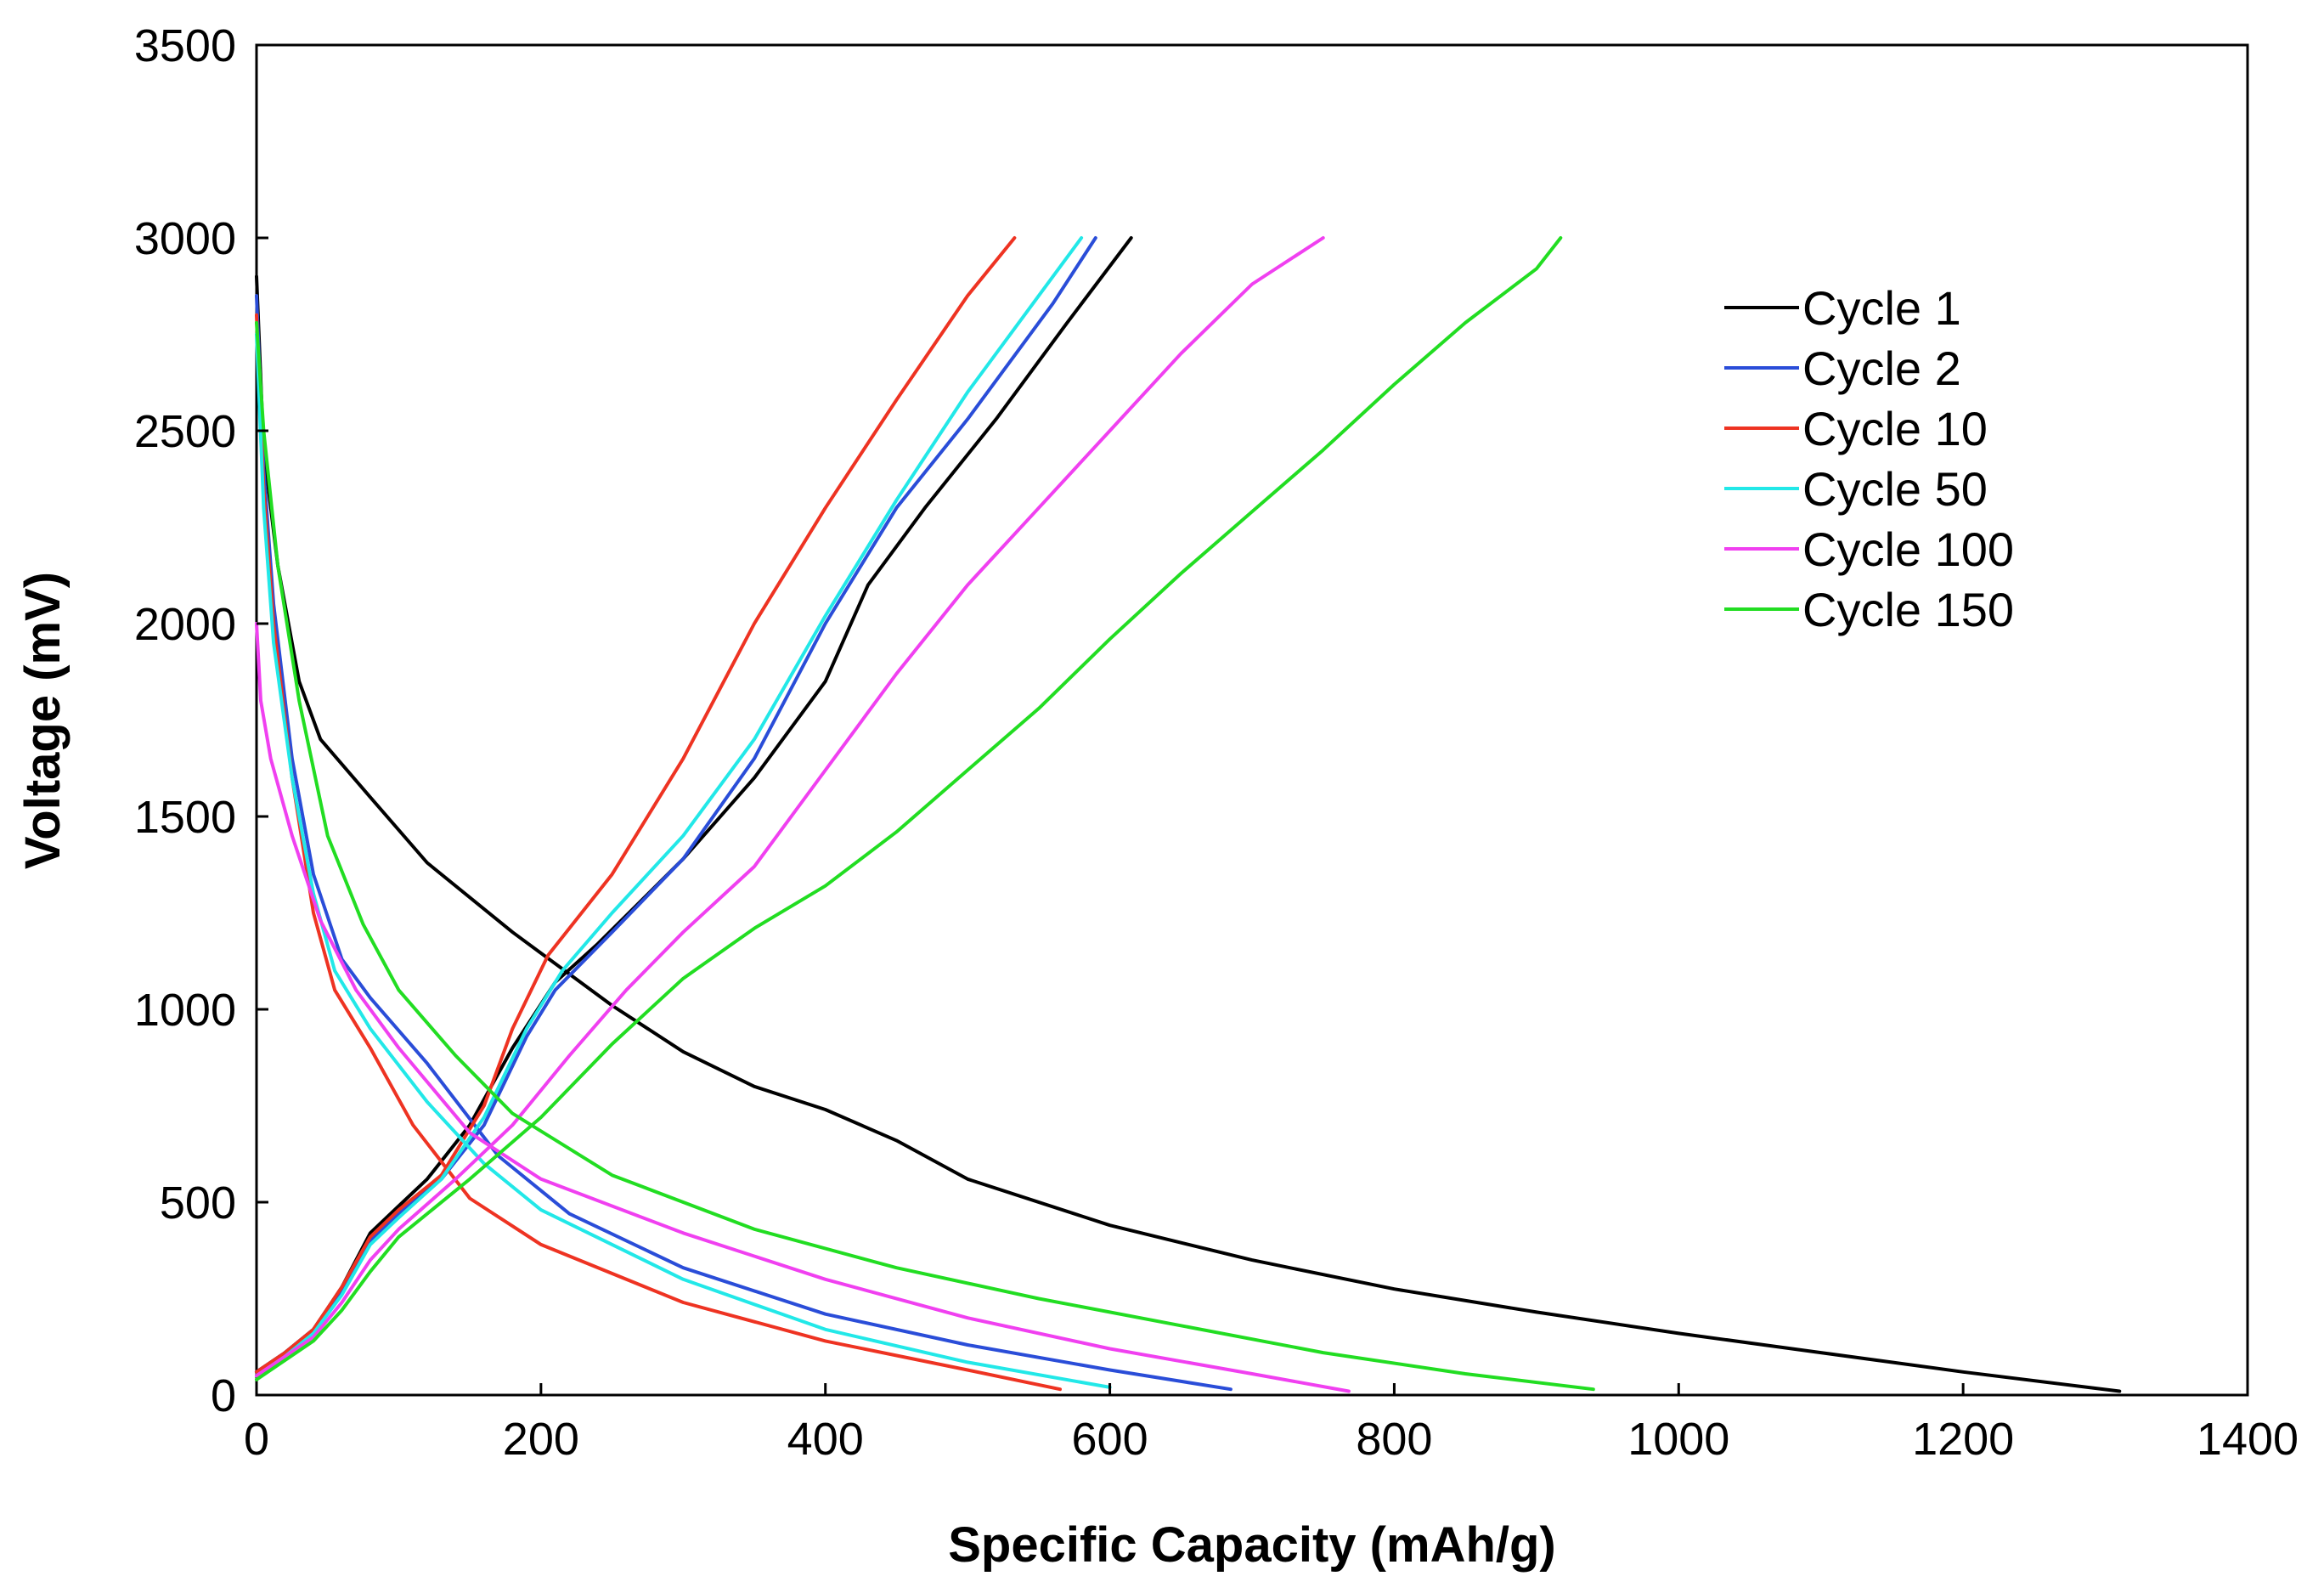 This screenshot has width=2324, height=1593. I want to click on x-axis-ticks: 0 200 400 600 800 1000 1200 1400, so click(1271, 1424).